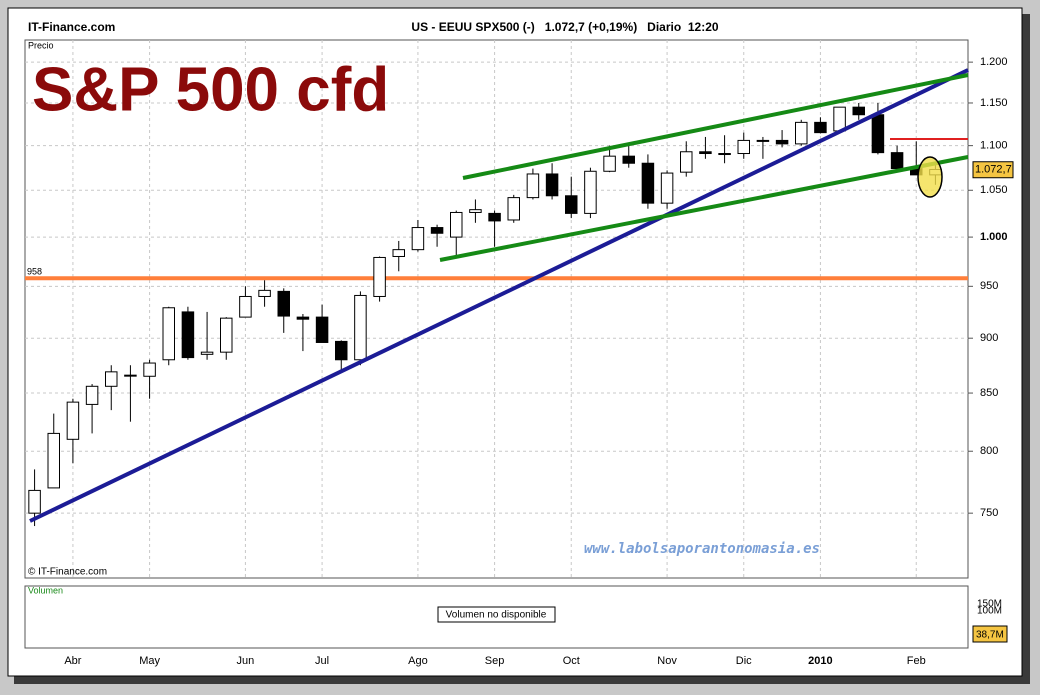 The width and height of the screenshot is (1040, 695). Describe the element at coordinates (989, 513) in the screenshot. I see `y-tick-label: 750` at that location.